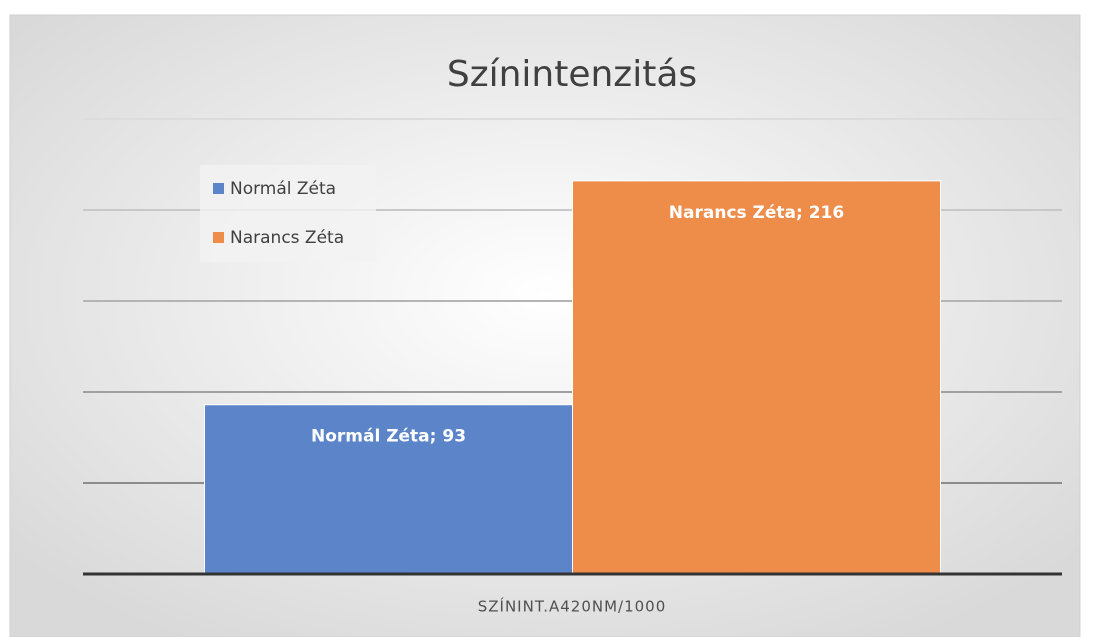  Describe the element at coordinates (572, 606) in the screenshot. I see `x-tick-label: SZÍNINT.A420NM/1000` at that location.